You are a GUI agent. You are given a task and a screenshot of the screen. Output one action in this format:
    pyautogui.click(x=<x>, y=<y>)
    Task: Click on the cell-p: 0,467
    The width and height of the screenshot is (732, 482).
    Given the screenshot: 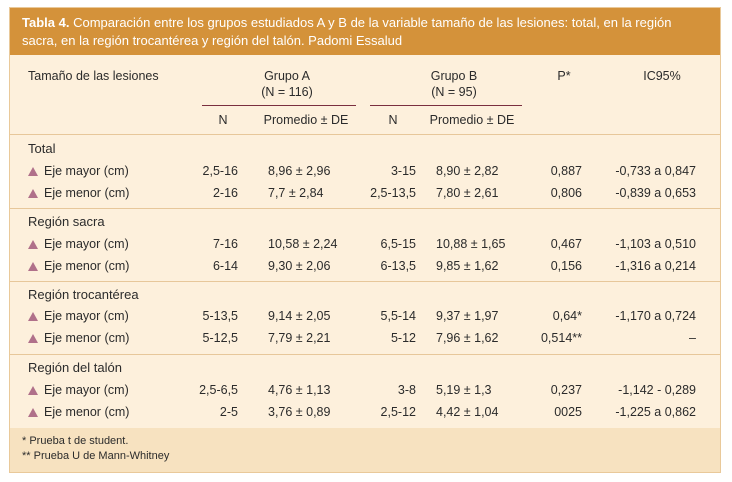 What is the action you would take?
    pyautogui.click(x=566, y=244)
    